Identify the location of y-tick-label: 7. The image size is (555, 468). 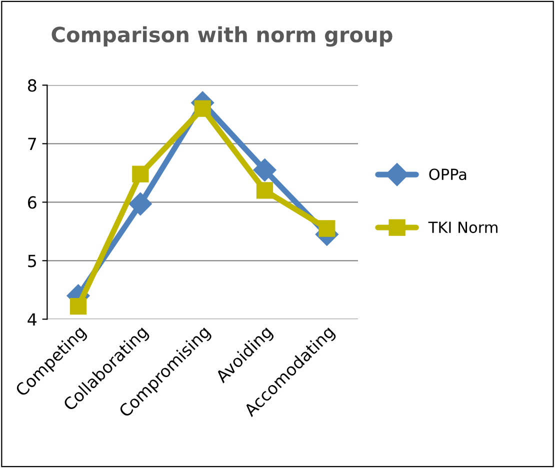
(32, 144).